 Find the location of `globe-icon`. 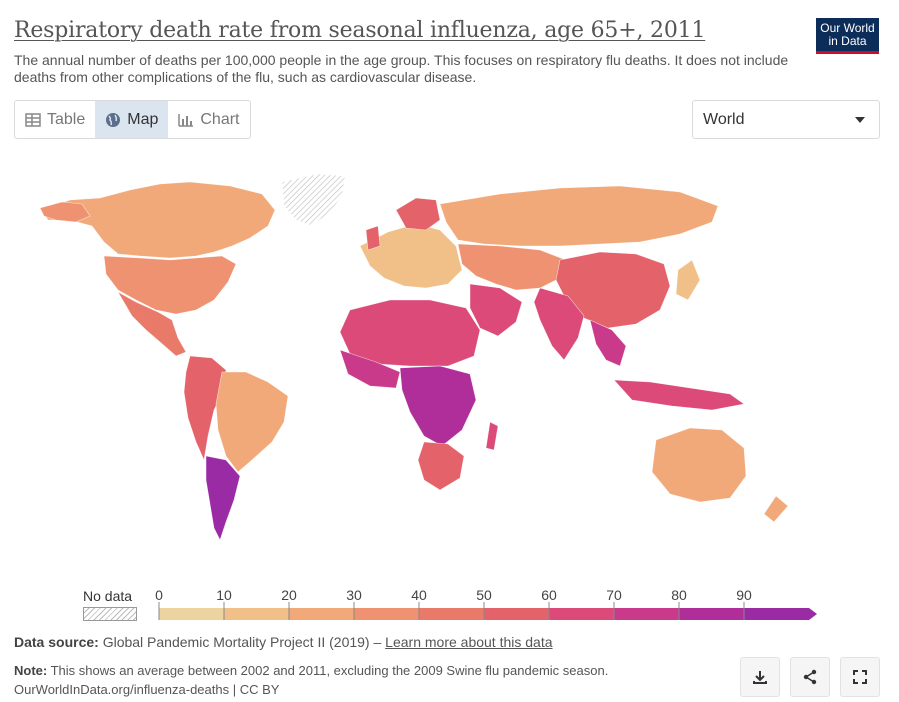

globe-icon is located at coordinates (113, 119).